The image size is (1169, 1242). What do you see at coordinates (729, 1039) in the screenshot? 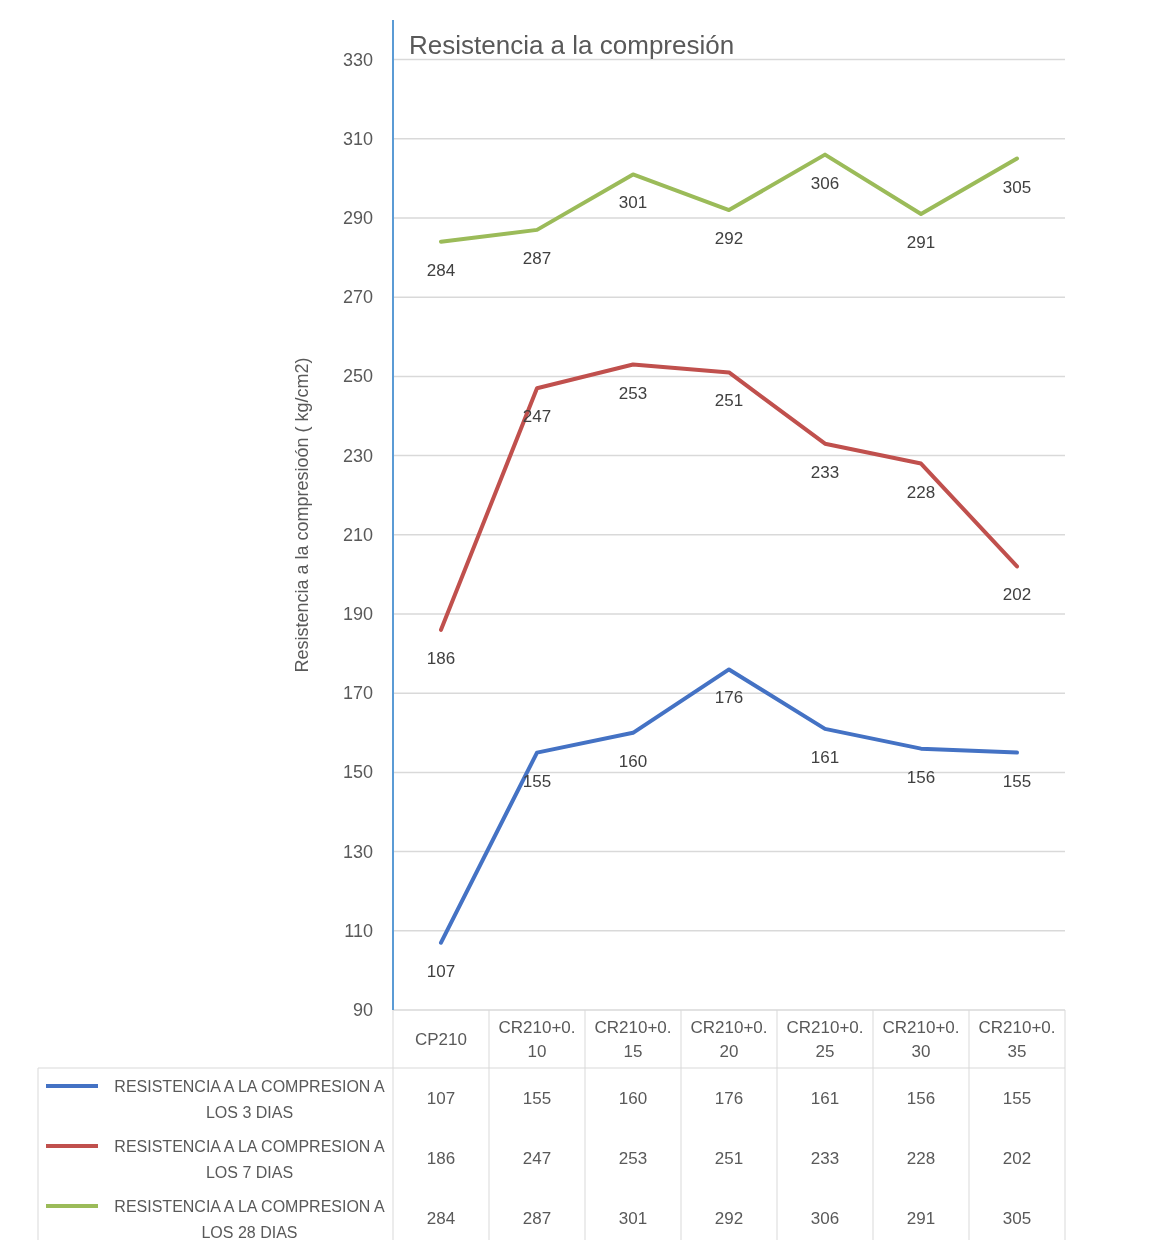
I see `x-tick-label: CR210+0.20` at bounding box center [729, 1039].